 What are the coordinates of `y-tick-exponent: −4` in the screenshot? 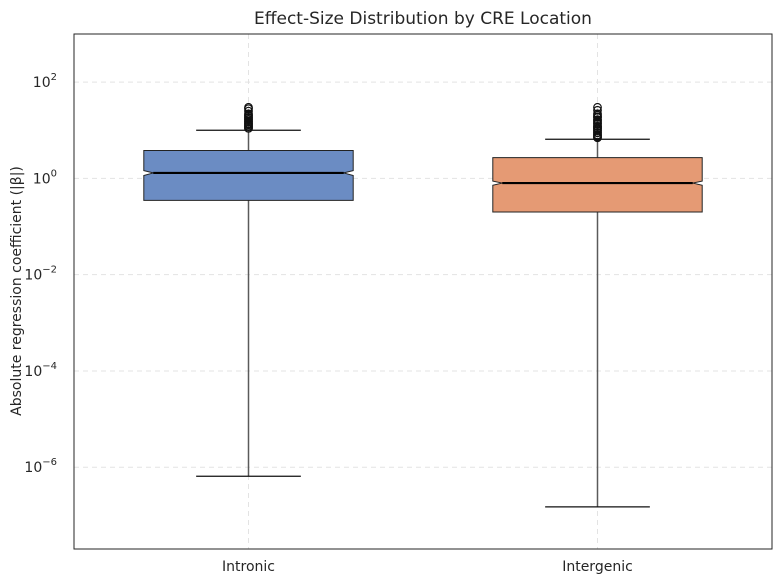 It's located at (49, 366).